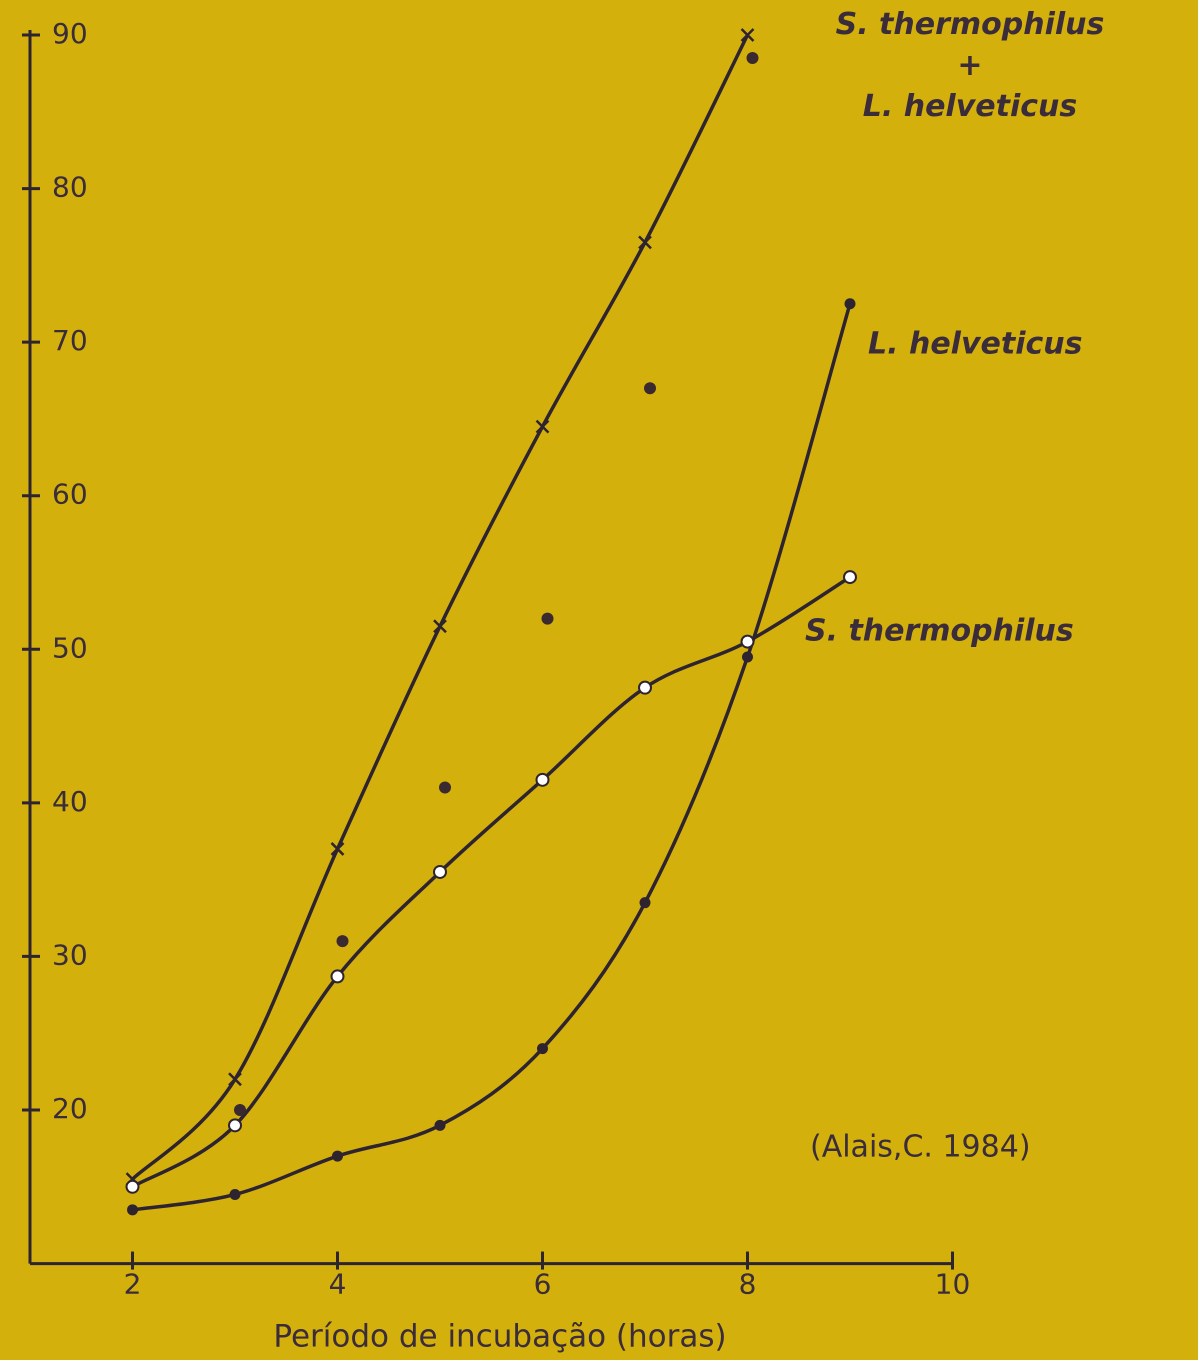 The height and width of the screenshot is (1360, 1198). What do you see at coordinates (920, 1147) in the screenshot?
I see `annotation: (Alais,C. 1984)` at bounding box center [920, 1147].